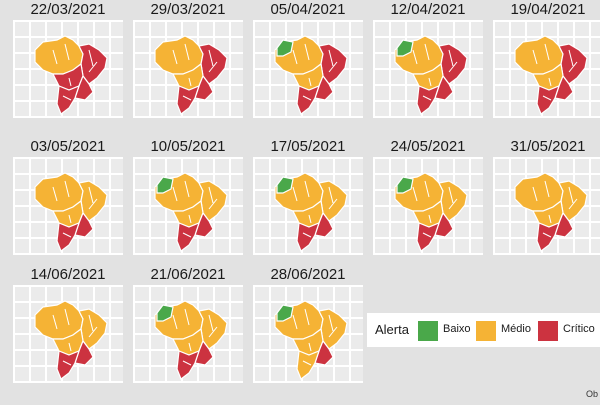  I want to click on legend: Alerta Baixo Médio Crítico, so click(483, 330).